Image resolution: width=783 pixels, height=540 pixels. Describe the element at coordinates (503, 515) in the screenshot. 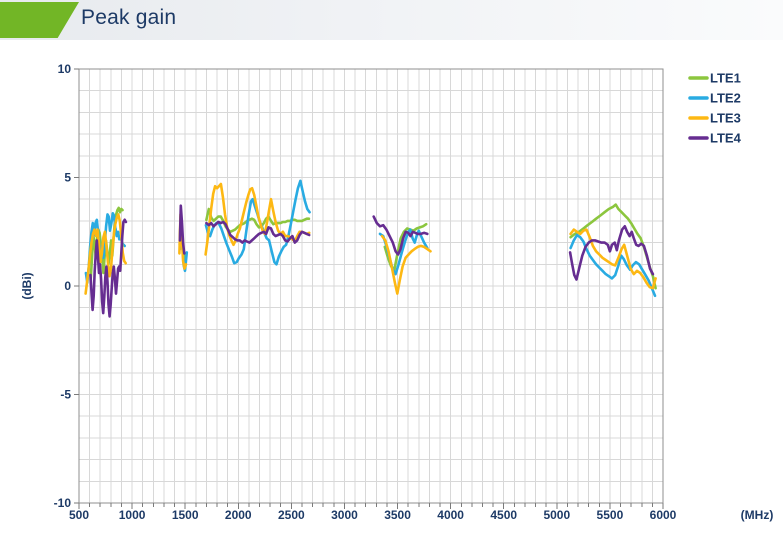

I see `x-tick-label: 4500` at that location.